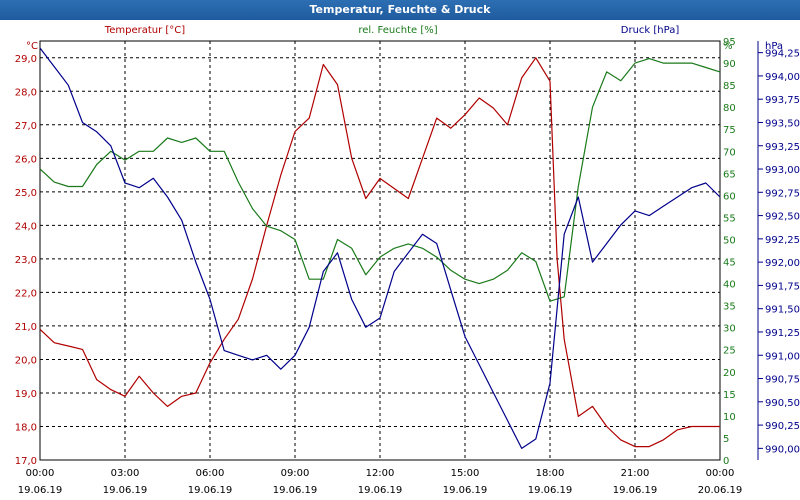 The height and width of the screenshot is (500, 800). I want to click on x-tick-time-label: 15:00, so click(465, 473).